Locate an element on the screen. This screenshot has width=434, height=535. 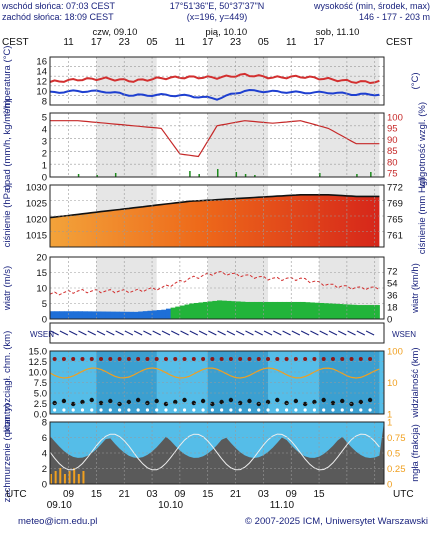
utc-hour-label: 09 is located at coordinates (292, 494).